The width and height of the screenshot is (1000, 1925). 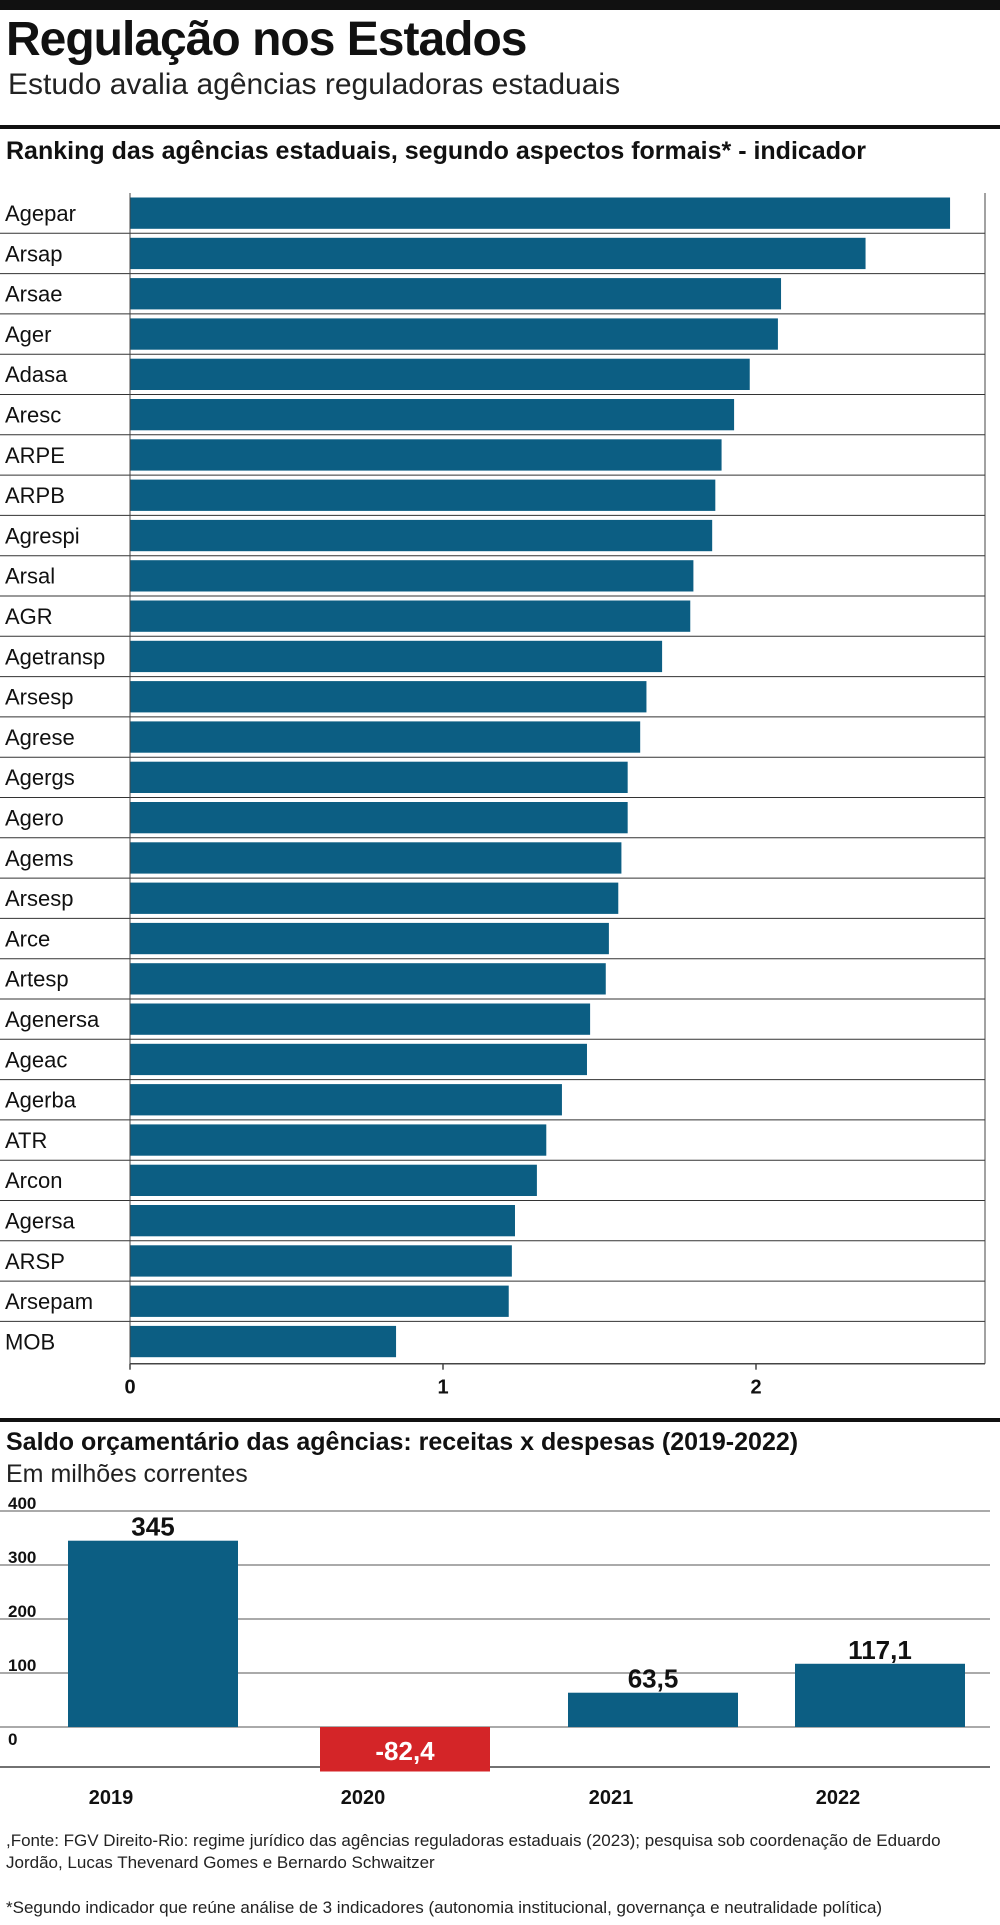 I want to click on y-tick-label: 100, so click(x=22, y=1665).